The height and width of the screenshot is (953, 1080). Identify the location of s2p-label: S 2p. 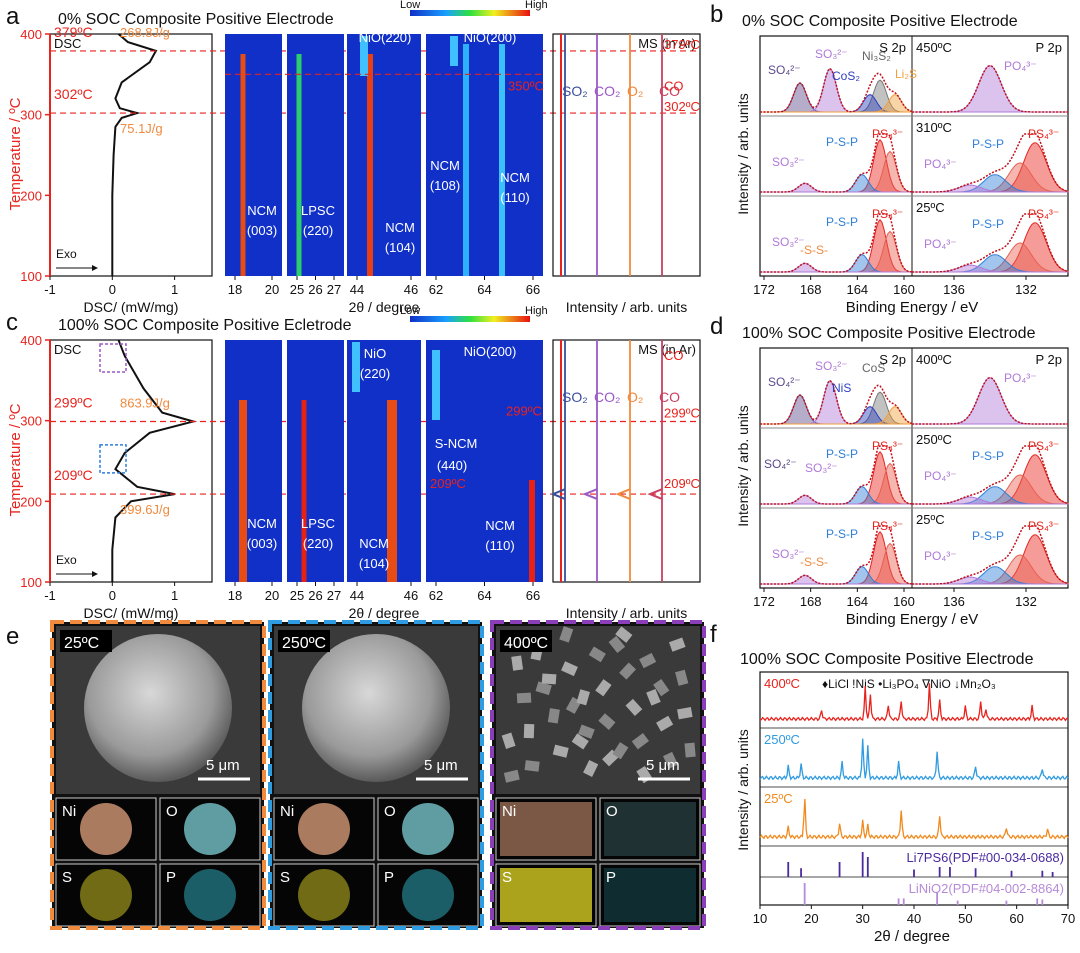
(892, 47).